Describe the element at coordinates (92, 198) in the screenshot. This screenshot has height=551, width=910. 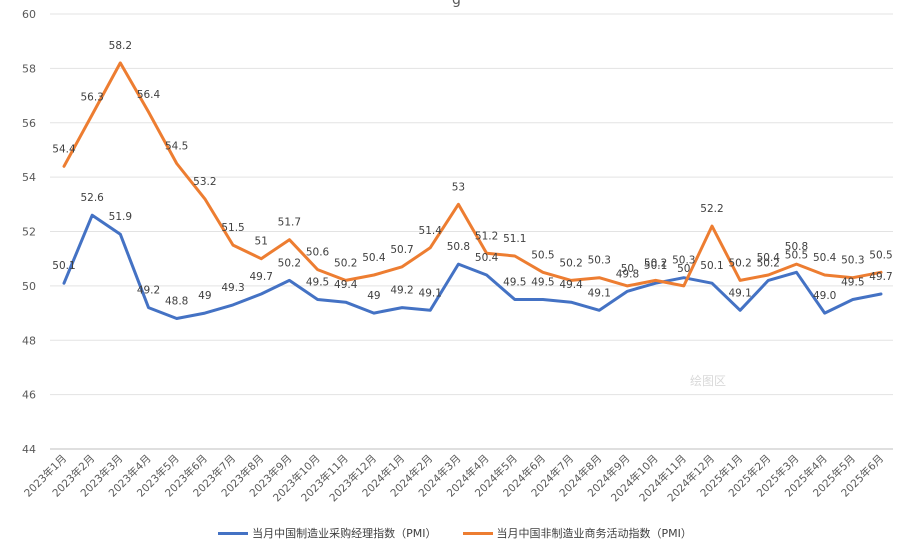
I see `data-label: 52.6` at that location.